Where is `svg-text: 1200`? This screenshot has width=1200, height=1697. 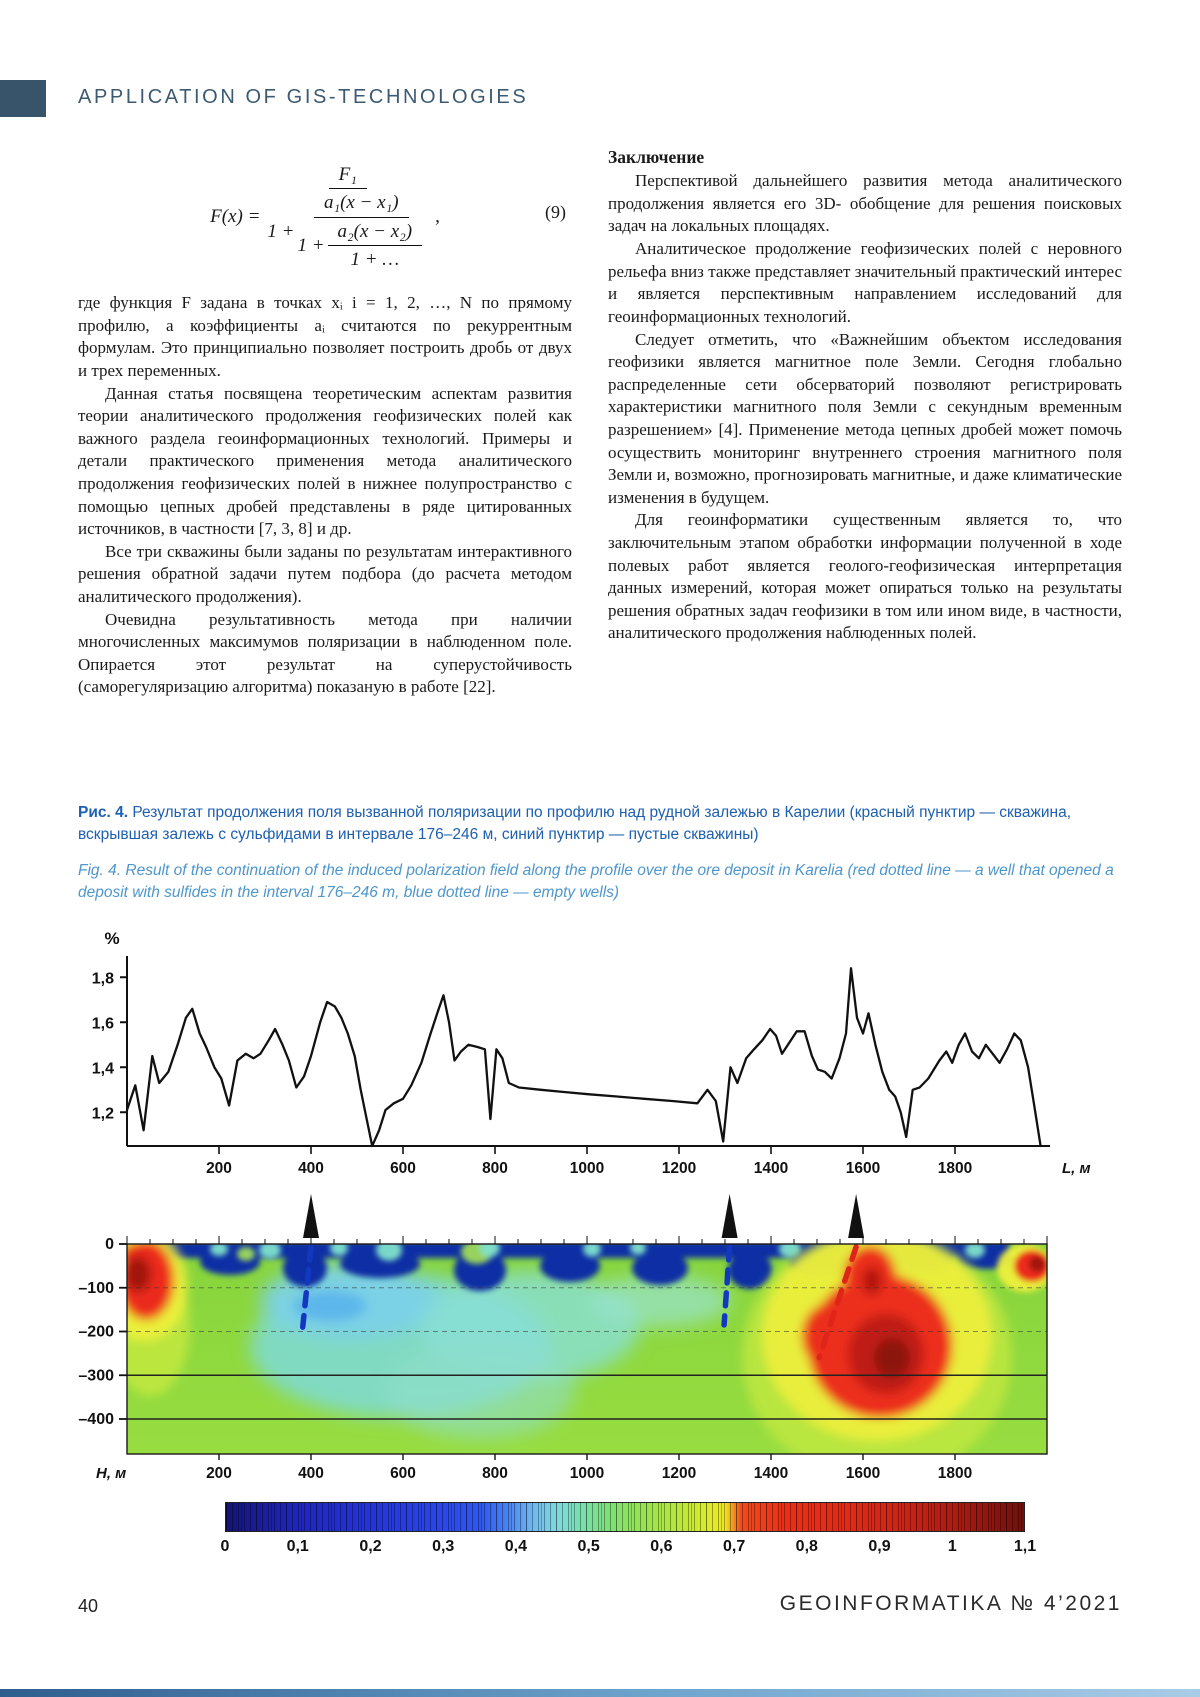
svg-text: 1200 is located at coordinates (679, 1473).